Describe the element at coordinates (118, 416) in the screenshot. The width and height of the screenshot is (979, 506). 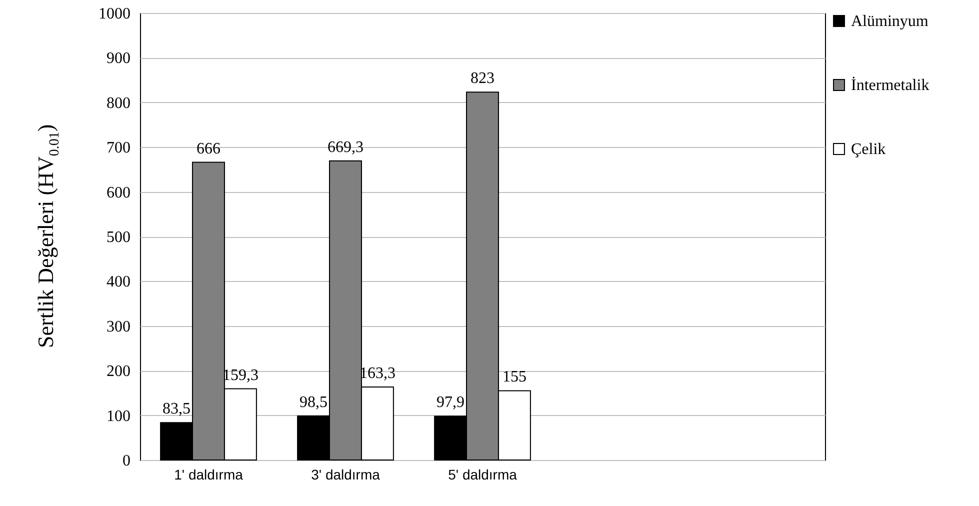
I see `y-tick-label: 100` at that location.